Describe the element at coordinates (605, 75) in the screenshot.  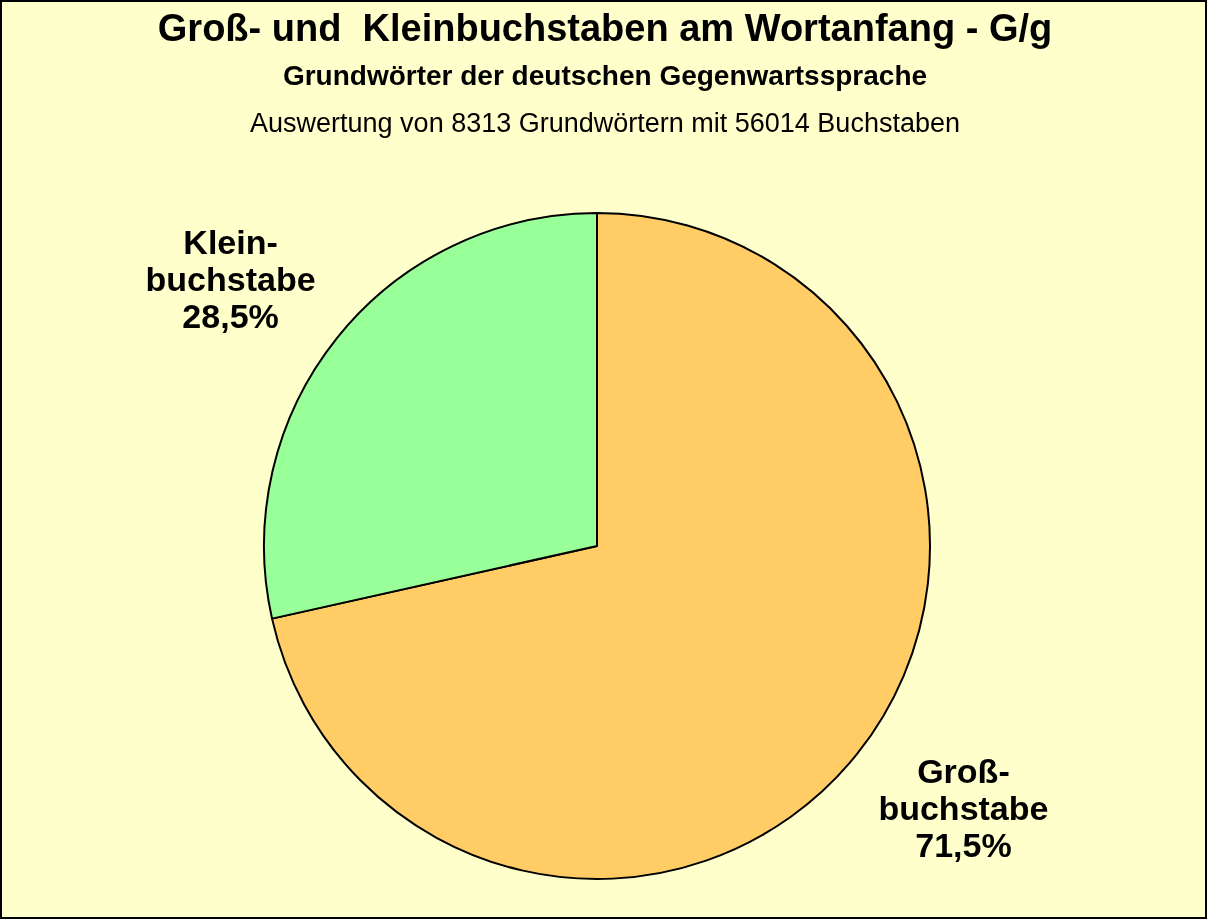
I see `chart-subtitle: Grundwörter der deutschen Gegenwartssprache` at that location.